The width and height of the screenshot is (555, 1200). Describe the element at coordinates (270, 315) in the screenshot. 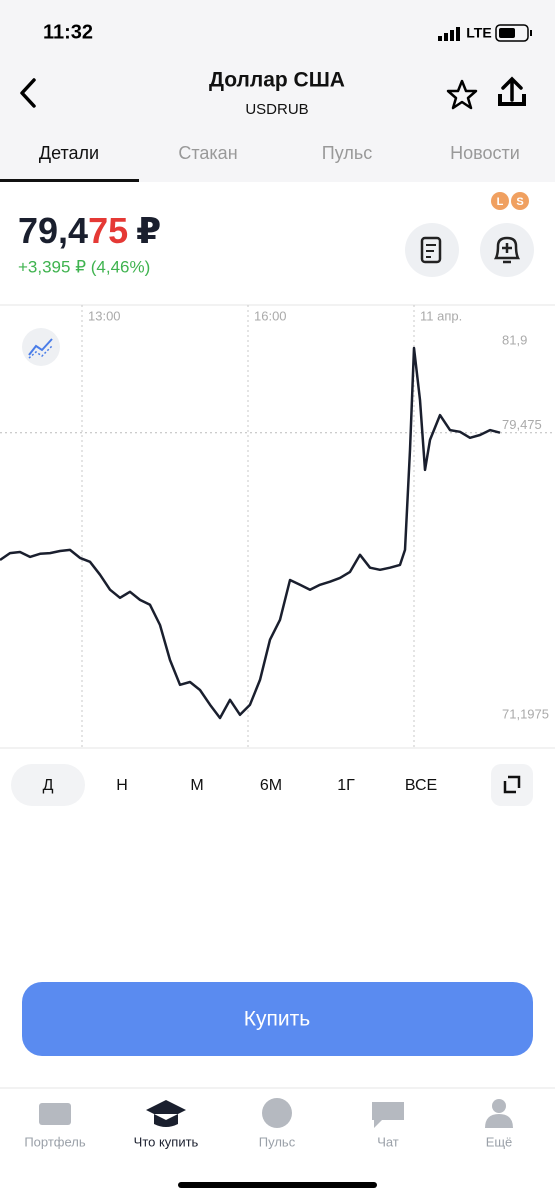

I see `x-tick-label: 16:00` at that location.